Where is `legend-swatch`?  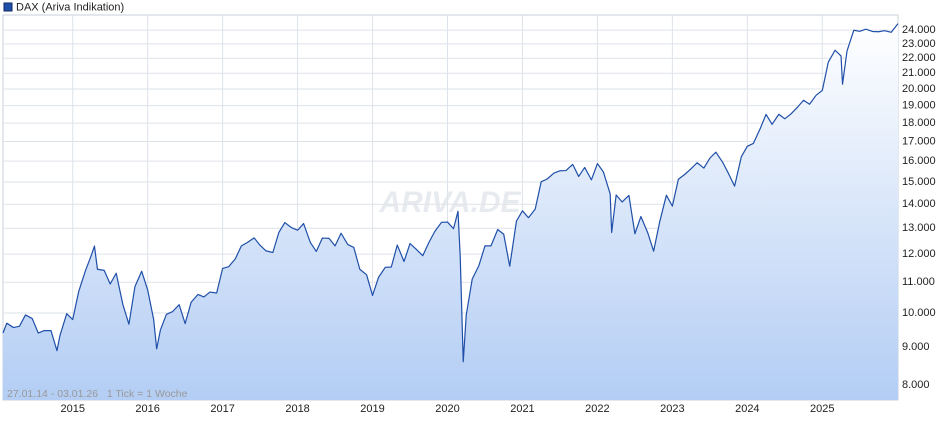 legend-swatch is located at coordinates (8, 7).